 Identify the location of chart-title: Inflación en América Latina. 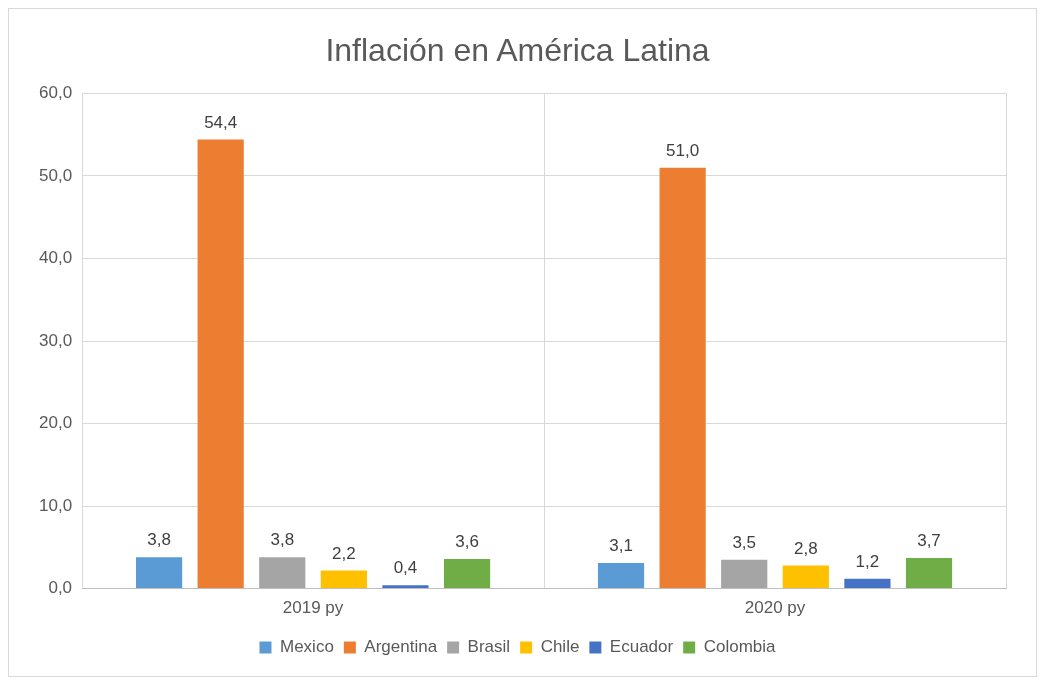
(517, 50).